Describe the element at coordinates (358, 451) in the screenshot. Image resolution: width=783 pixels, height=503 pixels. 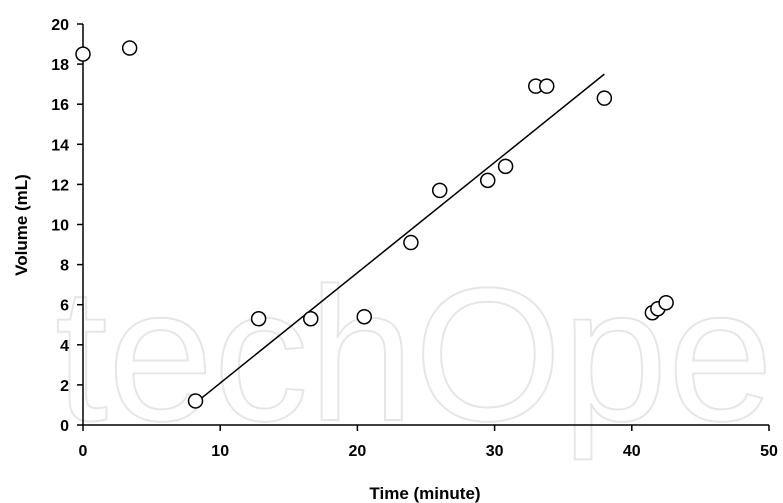
I see `x-tick-label: 20` at that location.